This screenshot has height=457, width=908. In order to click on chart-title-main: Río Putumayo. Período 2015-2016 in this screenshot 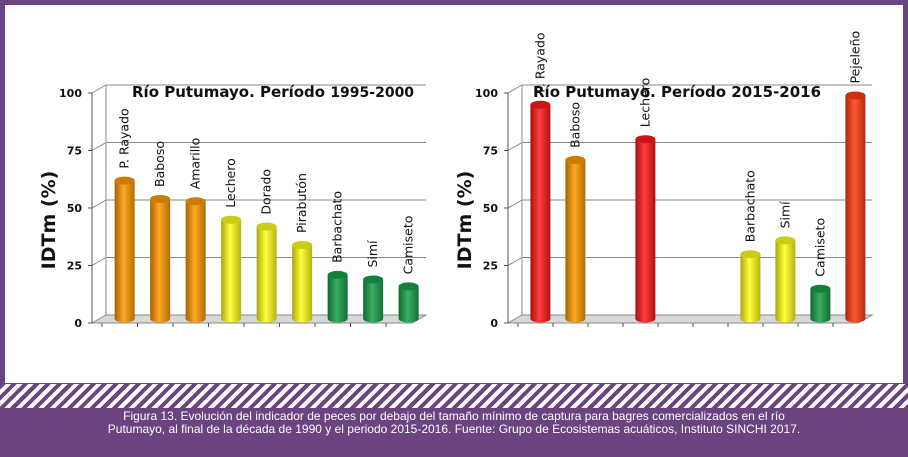, I will do `click(677, 92)`.